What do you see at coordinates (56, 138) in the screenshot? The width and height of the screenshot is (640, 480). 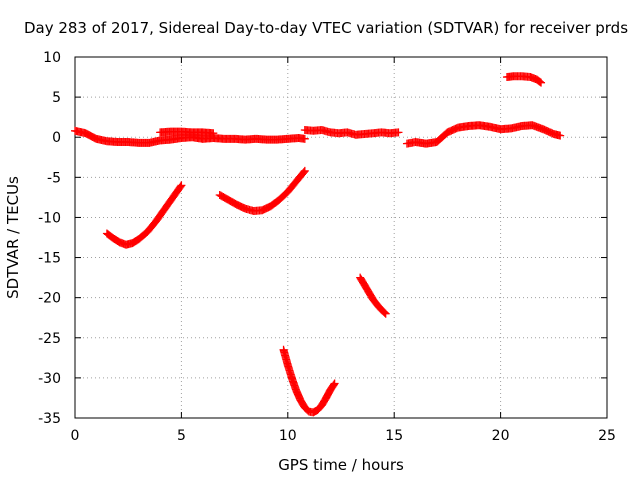 I see `y-tick-label: 0` at bounding box center [56, 138].